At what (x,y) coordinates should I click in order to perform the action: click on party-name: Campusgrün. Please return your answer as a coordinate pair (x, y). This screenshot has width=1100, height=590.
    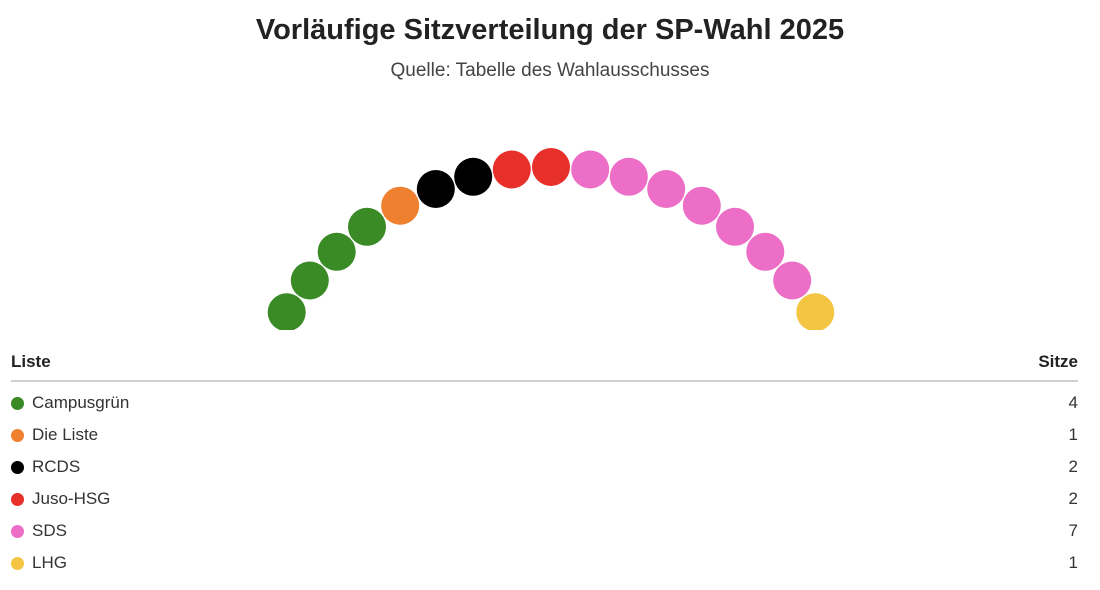
    Looking at the image, I should click on (81, 402).